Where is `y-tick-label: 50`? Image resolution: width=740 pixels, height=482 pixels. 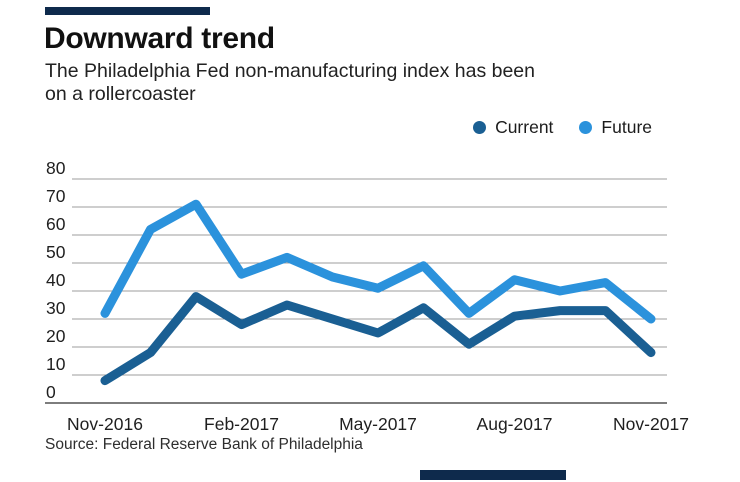 y-tick-label: 50 is located at coordinates (56, 252).